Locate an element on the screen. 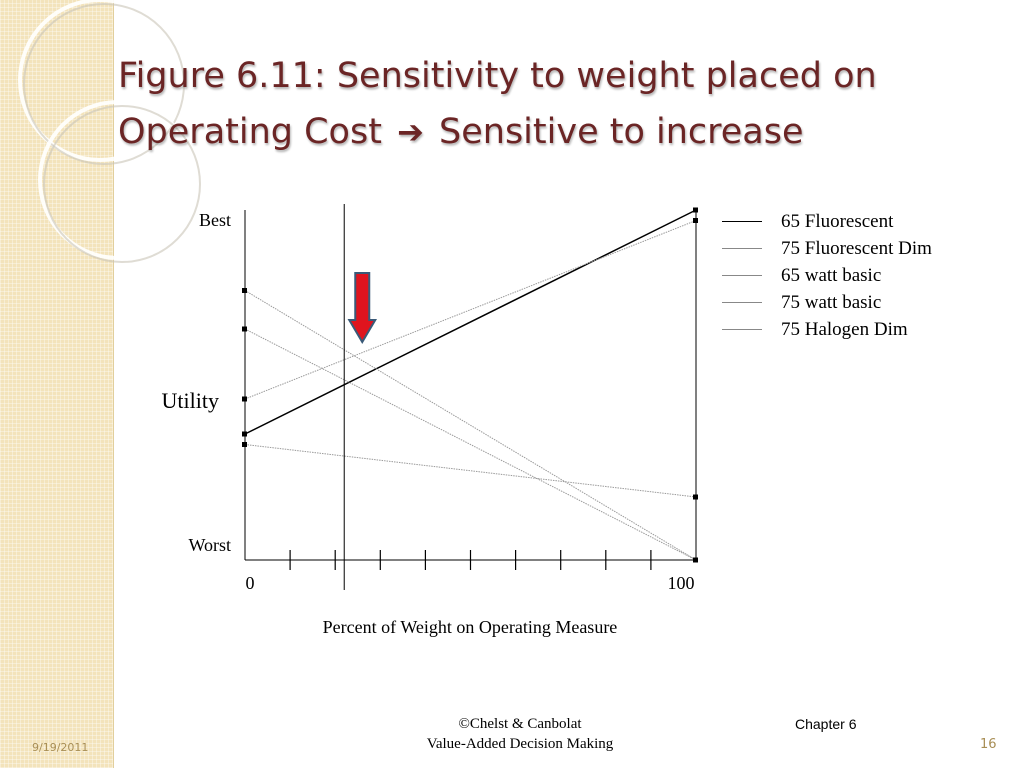 The width and height of the screenshot is (1024, 768). legend-item: 75 Fluorescent Dim is located at coordinates (827, 248).